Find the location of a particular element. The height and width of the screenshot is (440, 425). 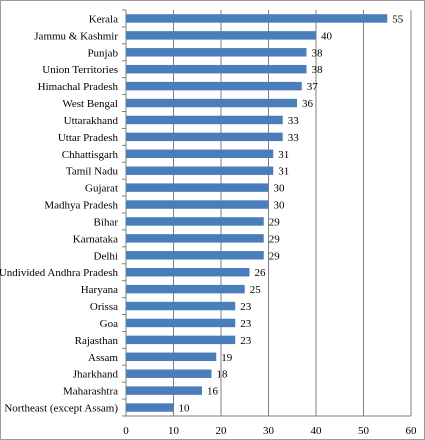

x-tick-label-0: 0 is located at coordinates (126, 431).